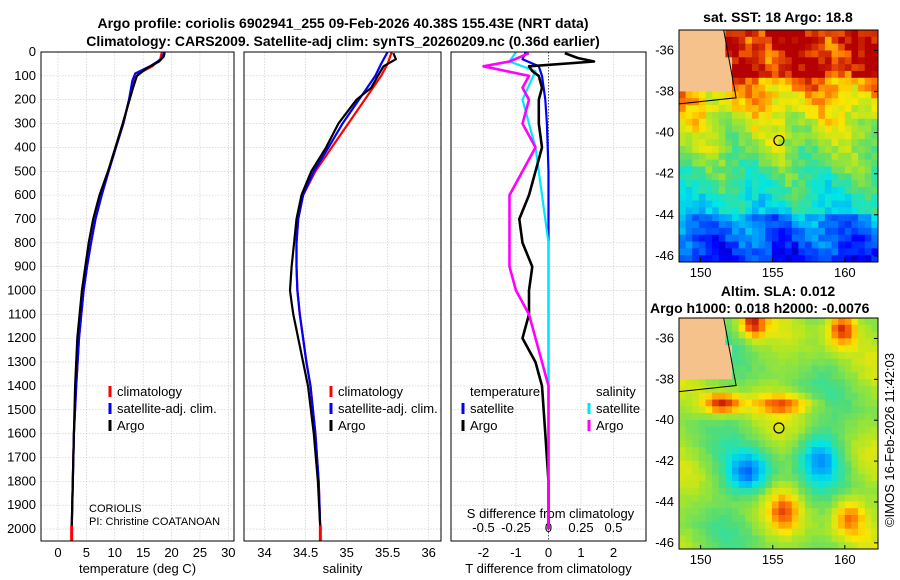  Describe the element at coordinates (154, 522) in the screenshot. I see `annotation-line: PI: Christine COATANOAN` at that location.